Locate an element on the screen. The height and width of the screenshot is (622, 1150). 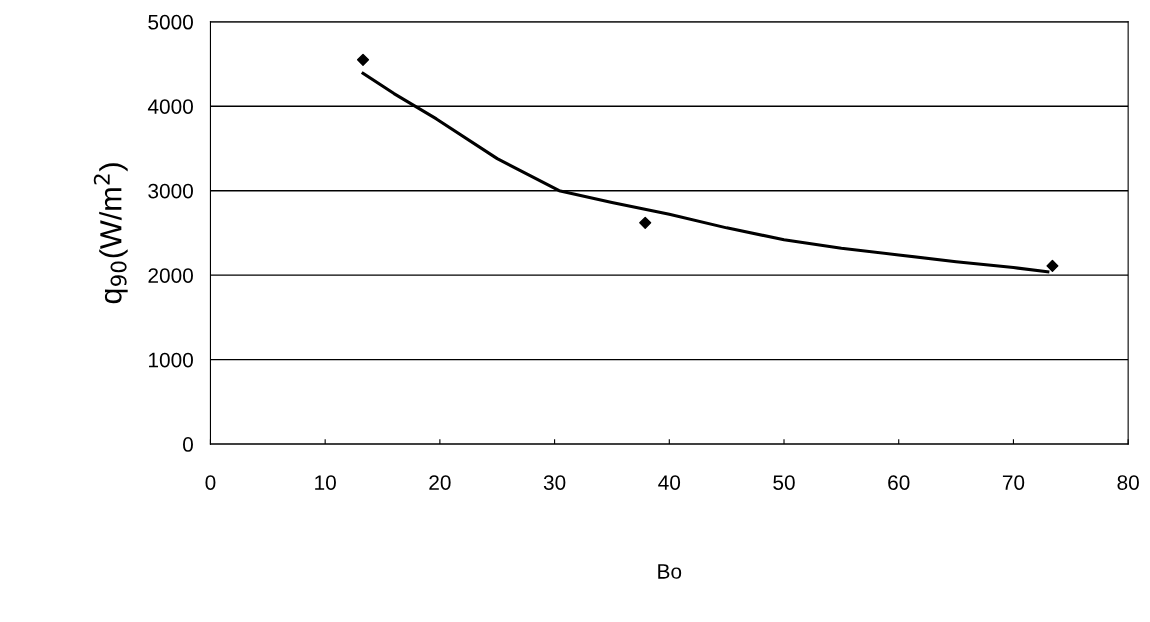
y-tick-label: 1000 is located at coordinates (171, 360).